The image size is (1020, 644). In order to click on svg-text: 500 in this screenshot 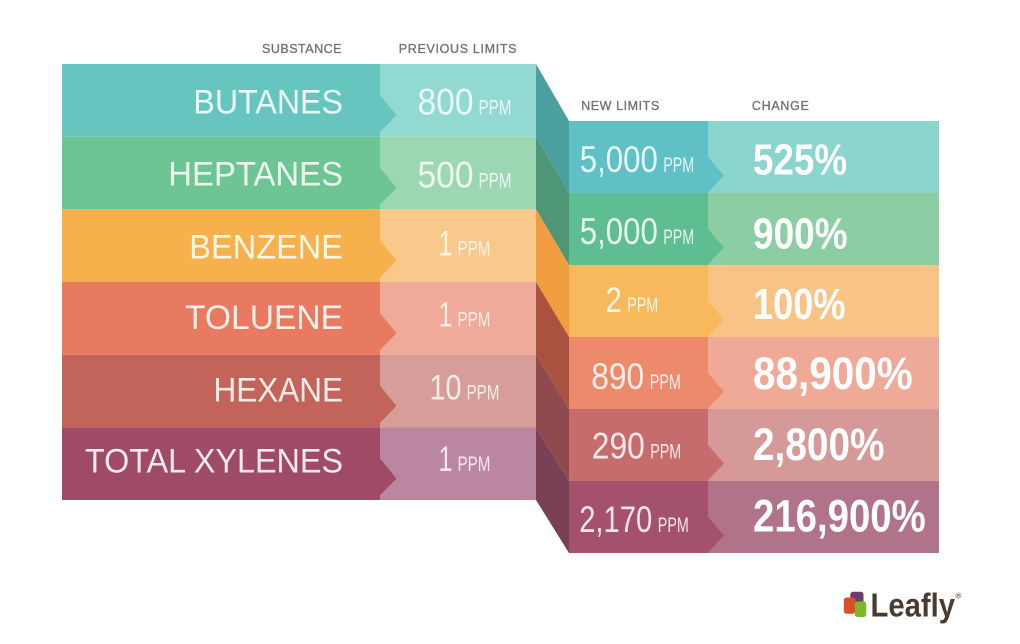, I will do `click(446, 174)`.